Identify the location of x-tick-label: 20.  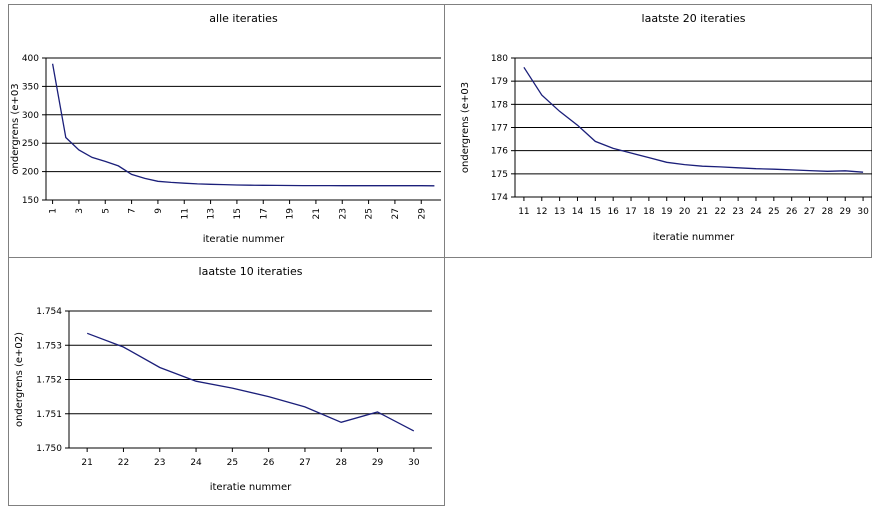
(685, 212).